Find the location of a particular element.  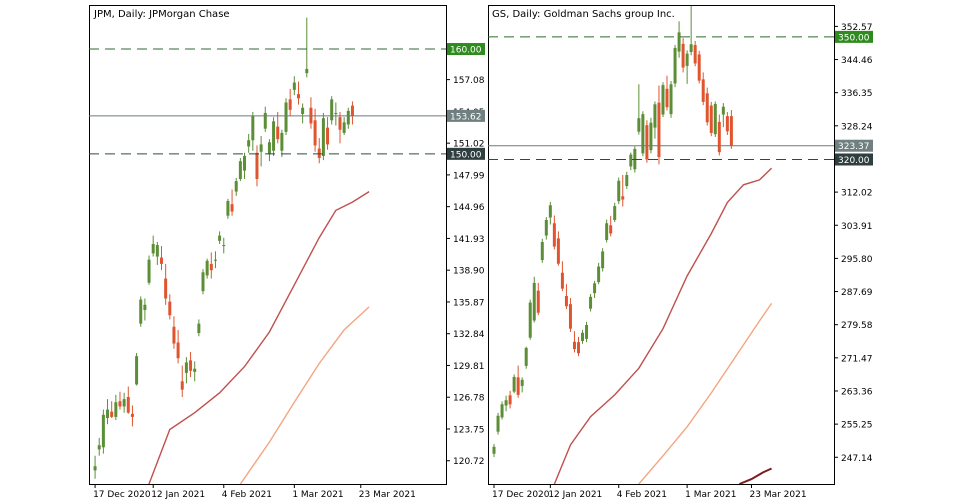

jpm-level-price-tag: 160.00 is located at coordinates (466, 49).